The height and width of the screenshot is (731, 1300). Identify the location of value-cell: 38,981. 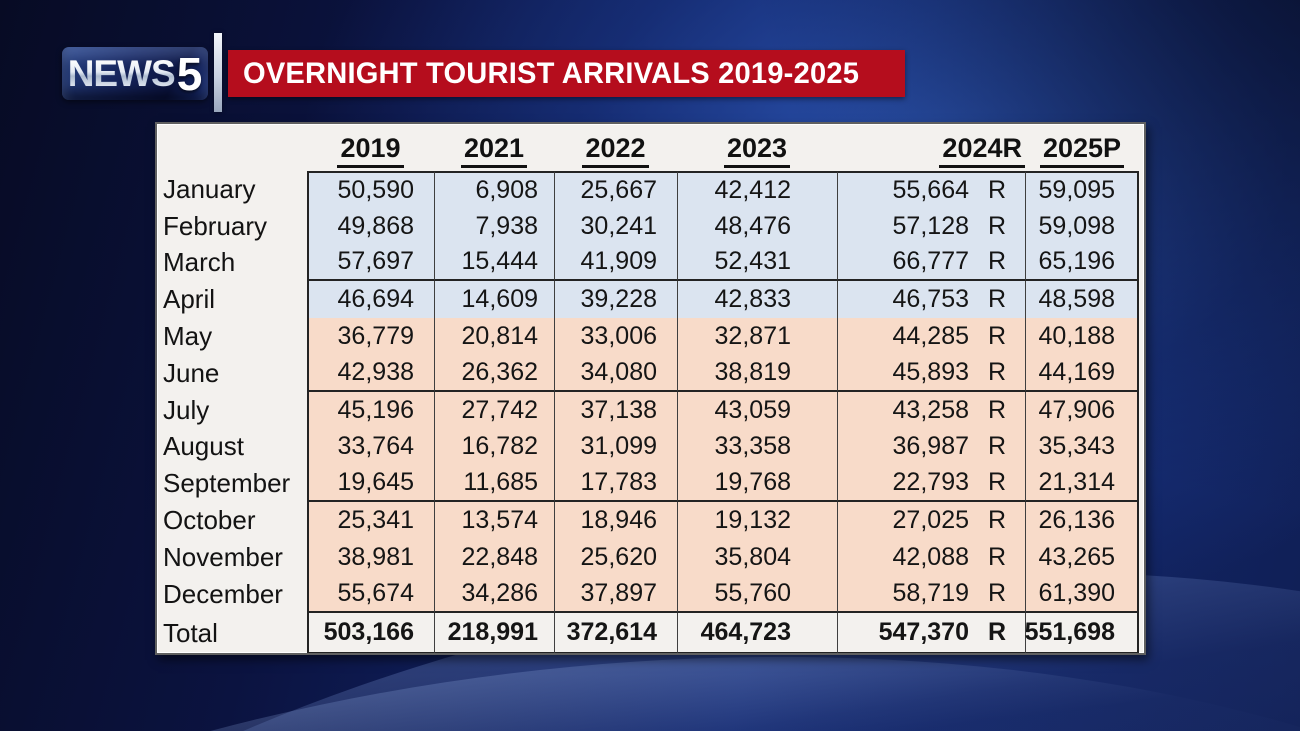
(370, 557).